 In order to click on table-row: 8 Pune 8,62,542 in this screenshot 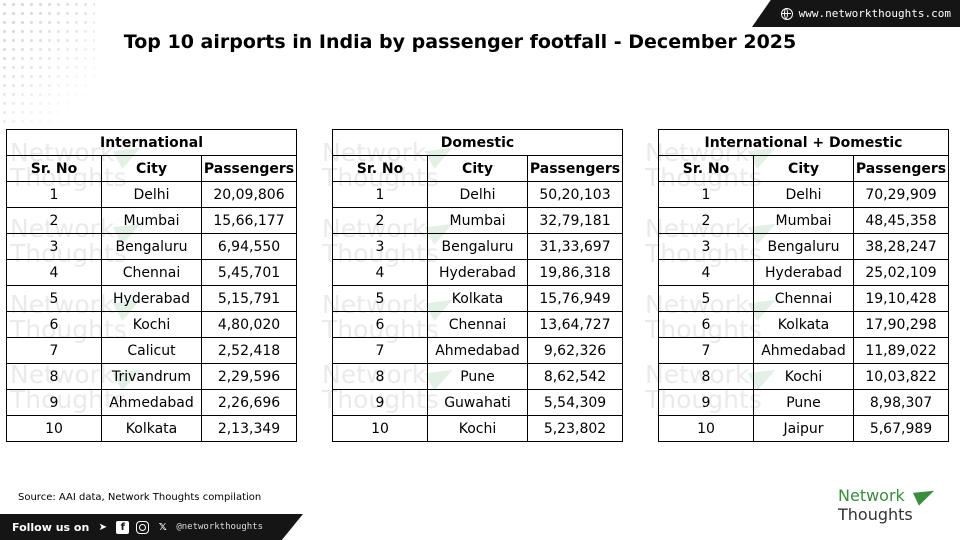, I will do `click(478, 376)`.